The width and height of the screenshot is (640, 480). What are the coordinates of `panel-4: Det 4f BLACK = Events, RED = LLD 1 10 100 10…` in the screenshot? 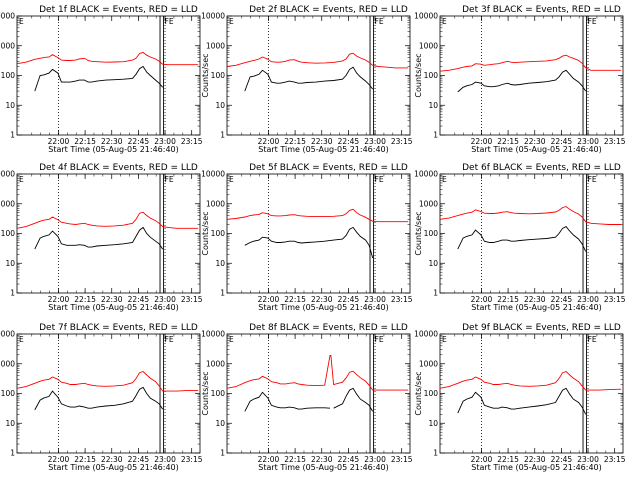 It's located at (101, 237).